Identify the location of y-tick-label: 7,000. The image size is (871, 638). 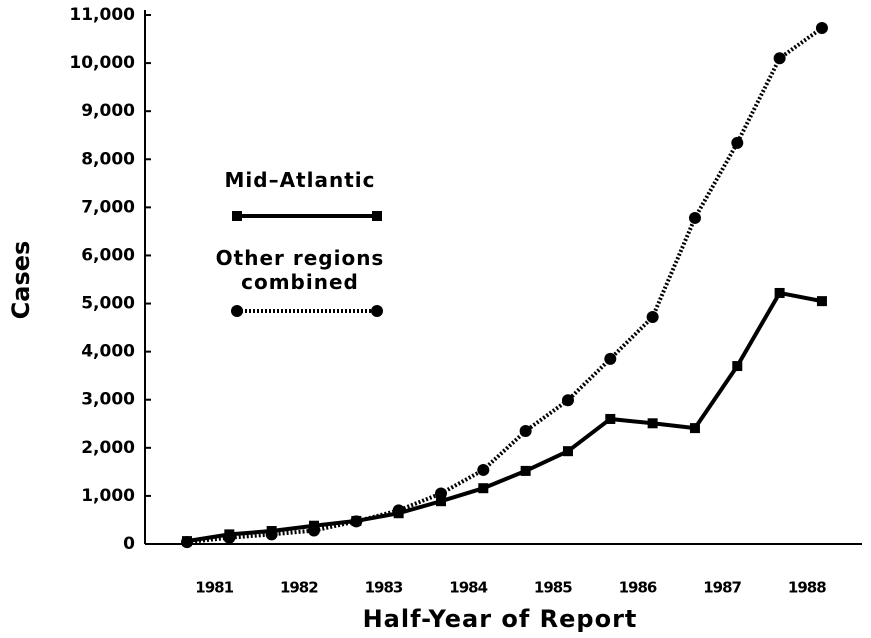
(108, 207).